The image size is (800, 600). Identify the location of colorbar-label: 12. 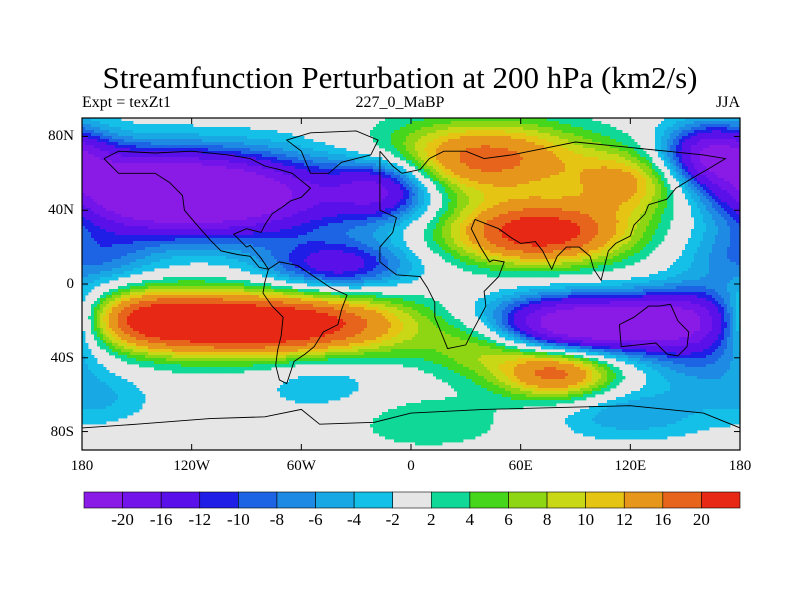
(624, 520).